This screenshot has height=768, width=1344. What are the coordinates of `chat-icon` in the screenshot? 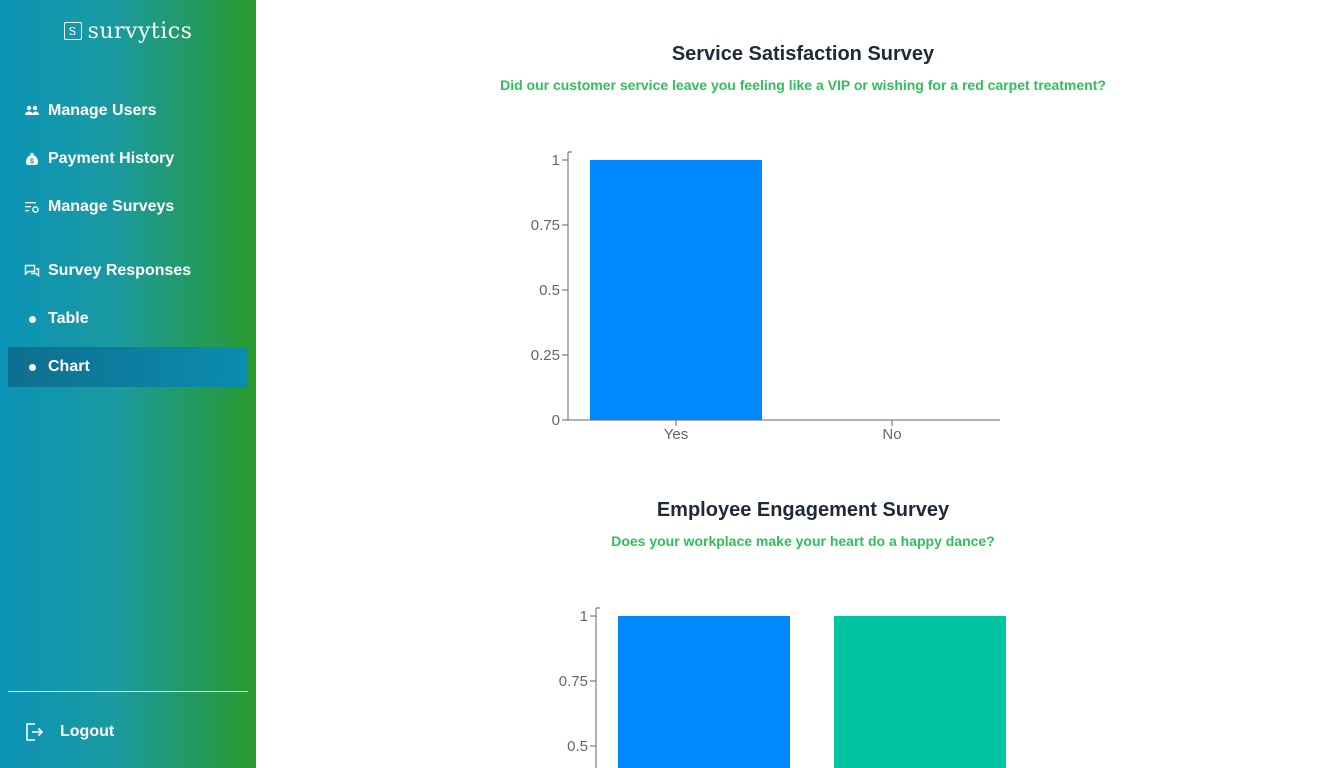 It's located at (32, 271).